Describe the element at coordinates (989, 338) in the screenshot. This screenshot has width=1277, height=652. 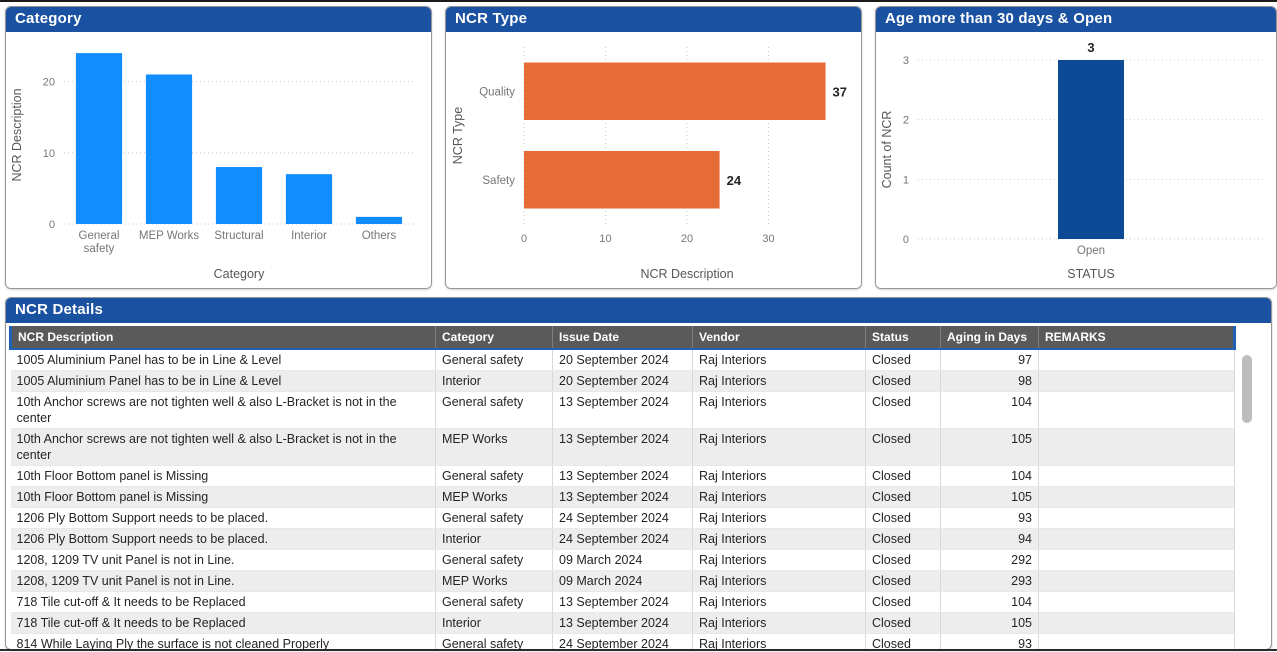
I see `column-header-aging-in-days: Aging in Days` at that location.